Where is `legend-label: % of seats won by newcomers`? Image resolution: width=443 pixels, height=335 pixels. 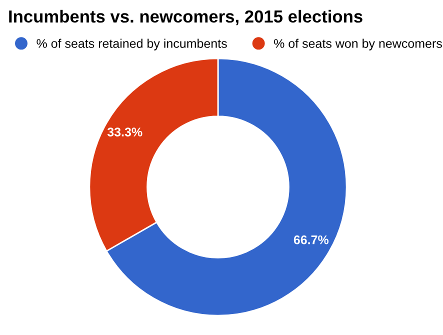
legend-label: % of seats won by newcomers is located at coordinates (358, 44).